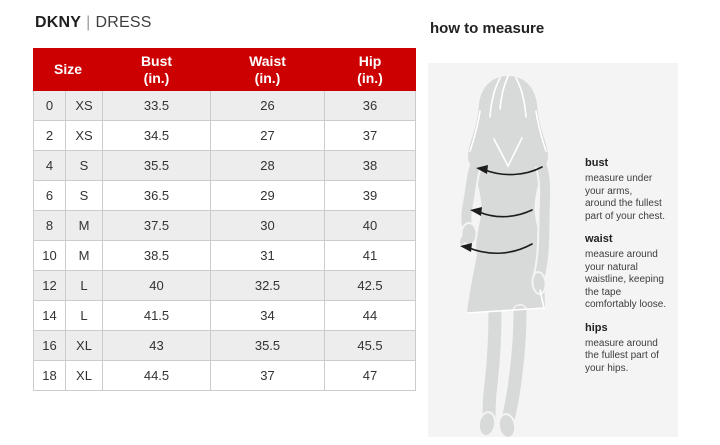 The height and width of the screenshot is (445, 720). I want to click on figure-skirt, so click(506, 284).